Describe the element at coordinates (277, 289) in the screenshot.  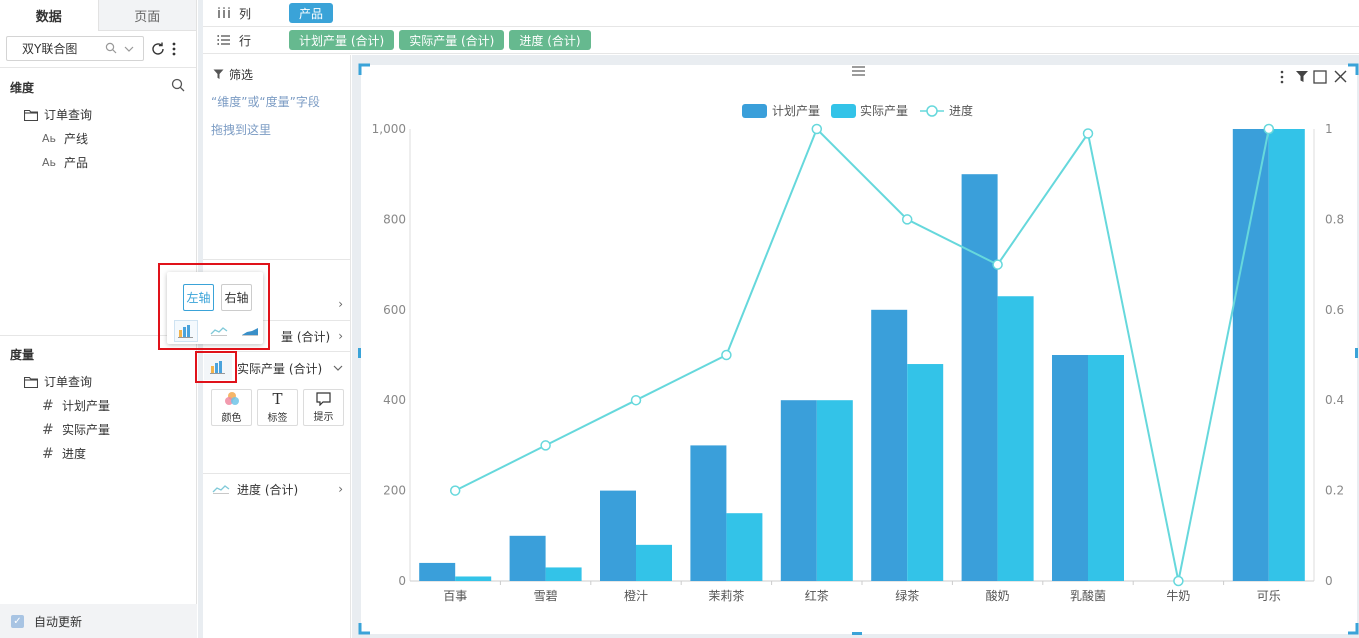
I see `mark-row-all: ›` at that location.